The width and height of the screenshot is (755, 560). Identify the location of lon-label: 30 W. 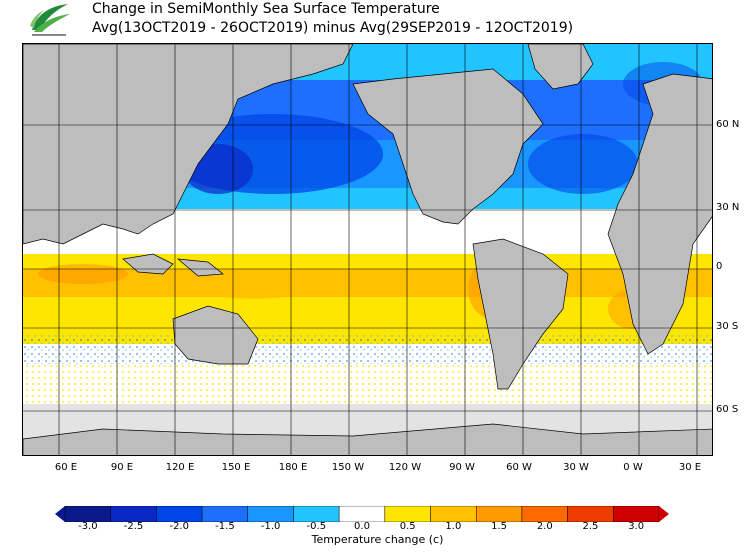
(576, 467).